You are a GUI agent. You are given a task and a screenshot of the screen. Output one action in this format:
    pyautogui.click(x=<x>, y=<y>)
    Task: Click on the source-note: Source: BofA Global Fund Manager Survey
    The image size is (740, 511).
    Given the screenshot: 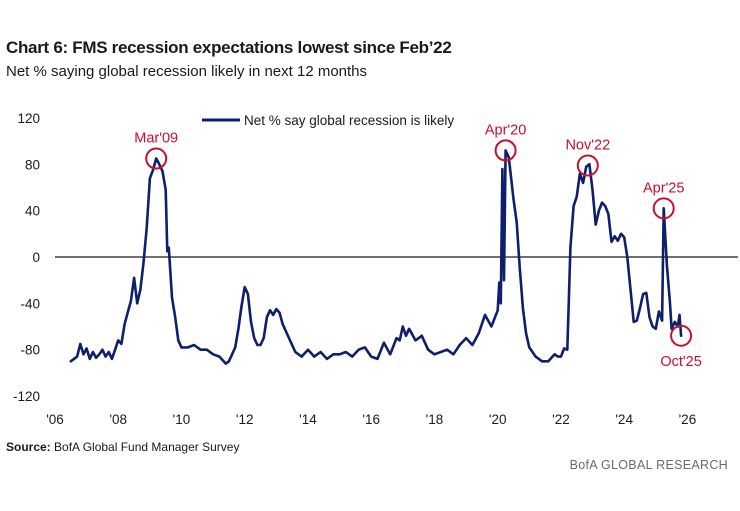 What is the action you would take?
    pyautogui.click(x=122, y=447)
    